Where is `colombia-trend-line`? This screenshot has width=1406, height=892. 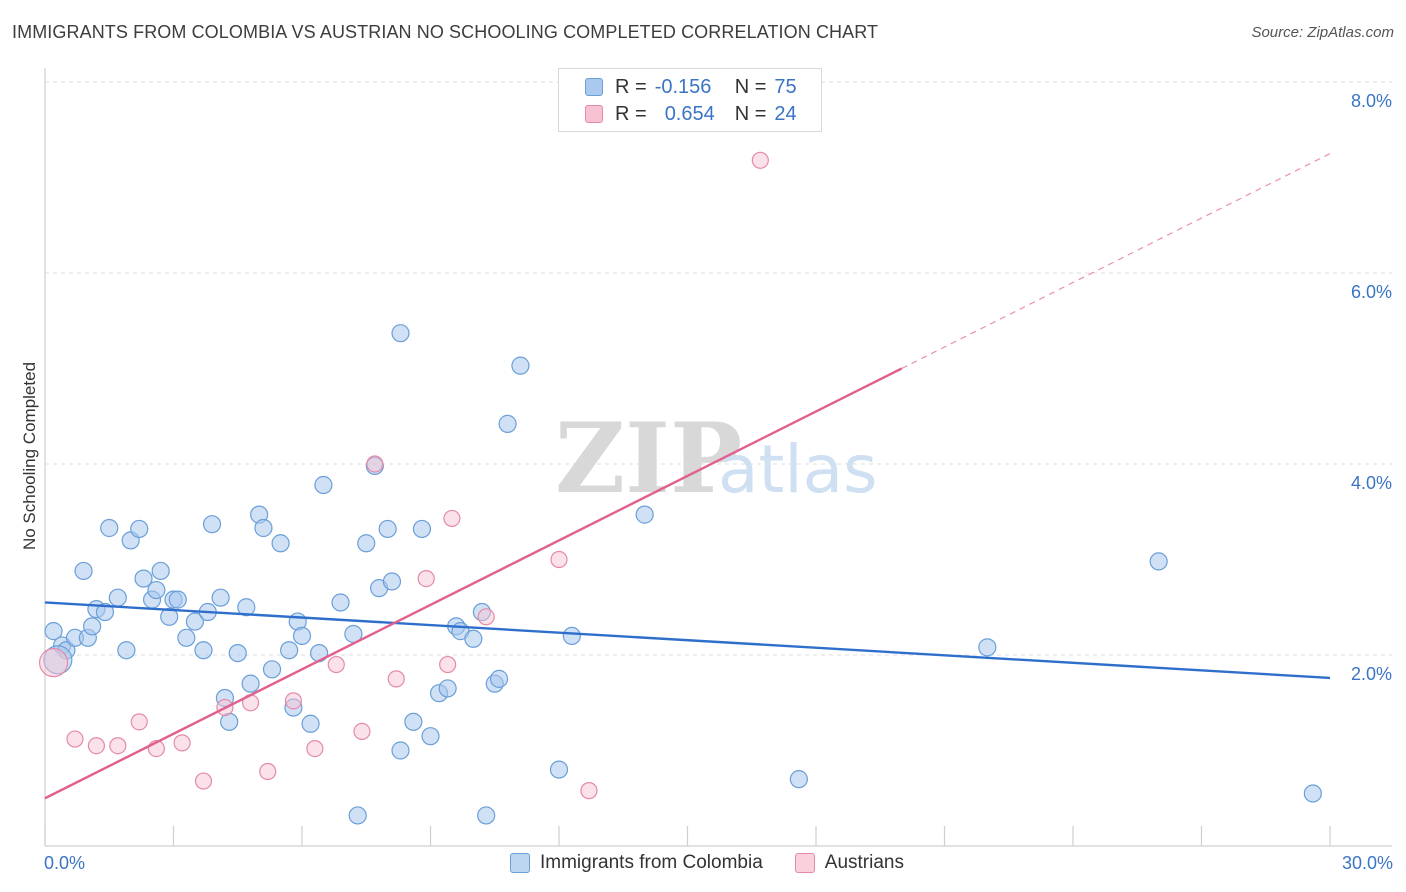 colombia-trend-line is located at coordinates (687, 640).